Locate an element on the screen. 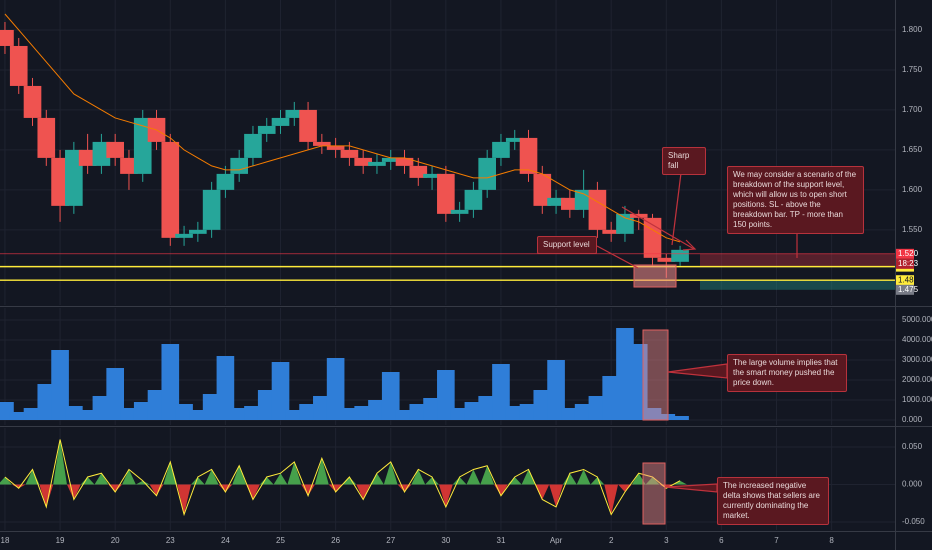 This screenshot has height=550, width=932. countdown: 18:23 is located at coordinates (908, 263).